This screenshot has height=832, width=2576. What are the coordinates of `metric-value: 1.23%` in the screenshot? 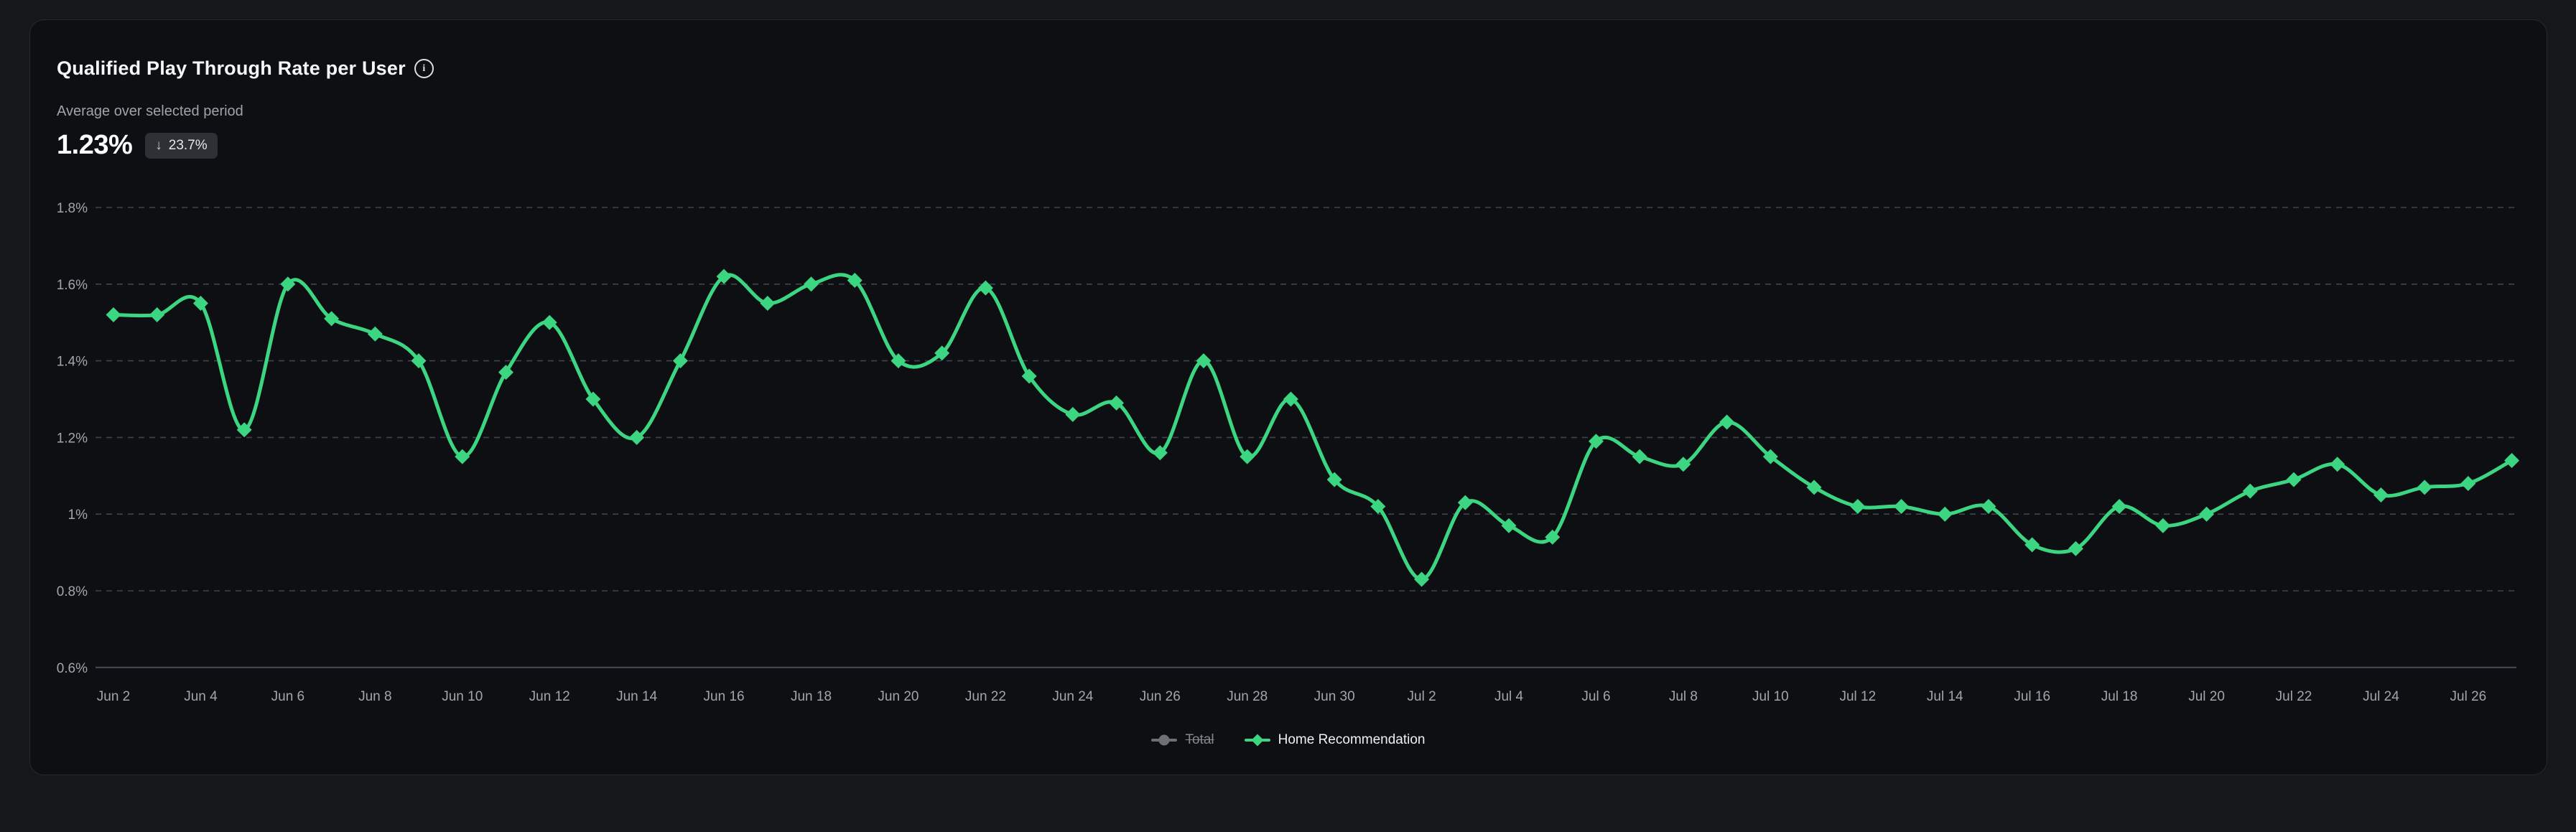 It's located at (95, 145).